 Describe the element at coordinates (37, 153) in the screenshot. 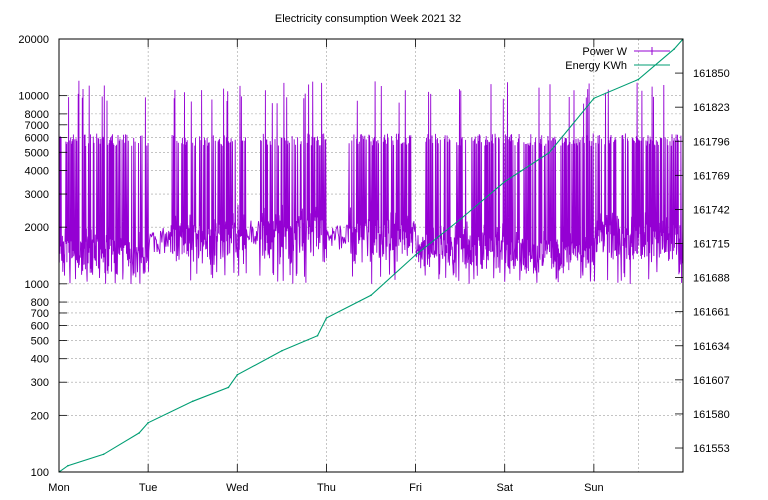

I see `y-tick-label: 5000` at that location.